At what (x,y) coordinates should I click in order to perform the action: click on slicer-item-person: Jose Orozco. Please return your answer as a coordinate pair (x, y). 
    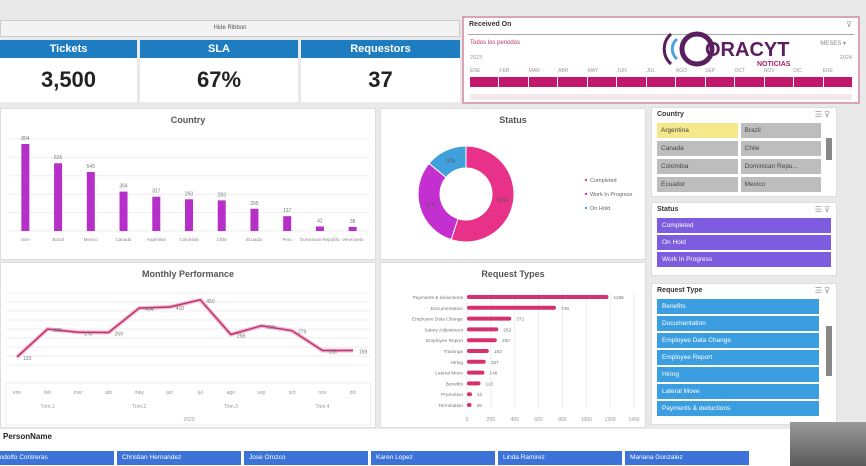
    Looking at the image, I should click on (306, 458).